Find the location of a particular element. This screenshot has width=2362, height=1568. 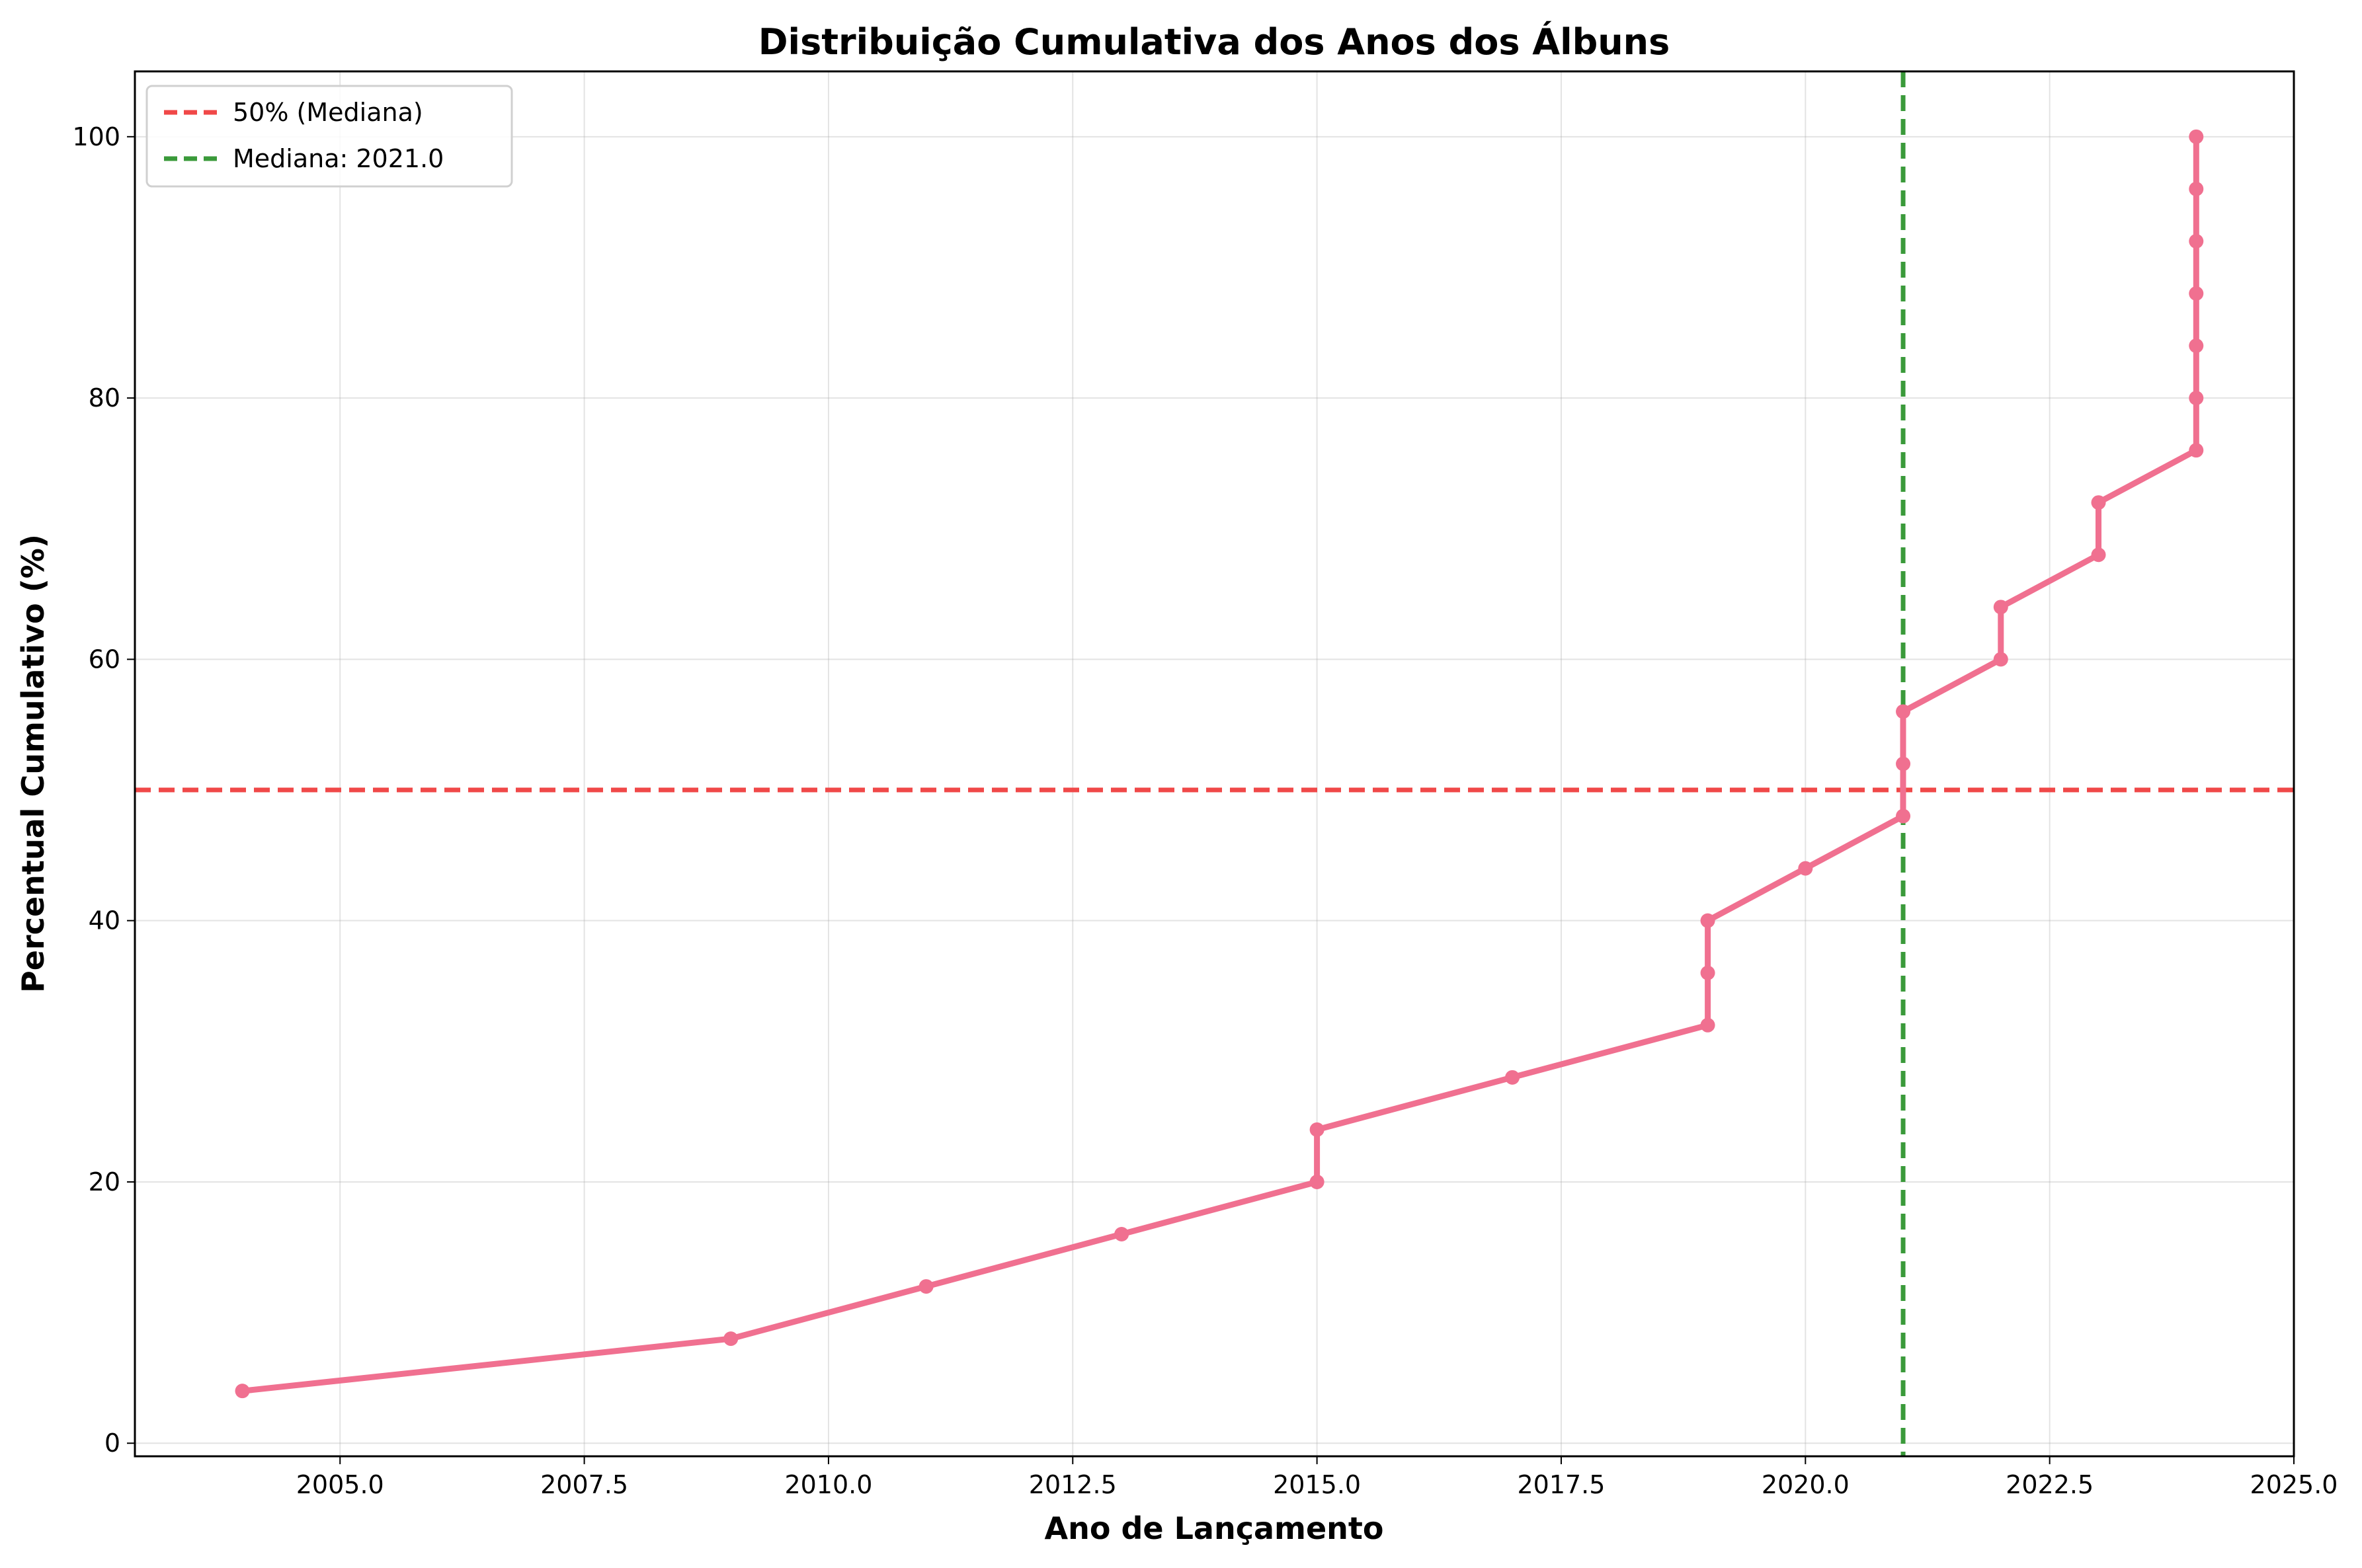

legend: 50% (Mediana) Mediana: 2021.0 is located at coordinates (329, 136).